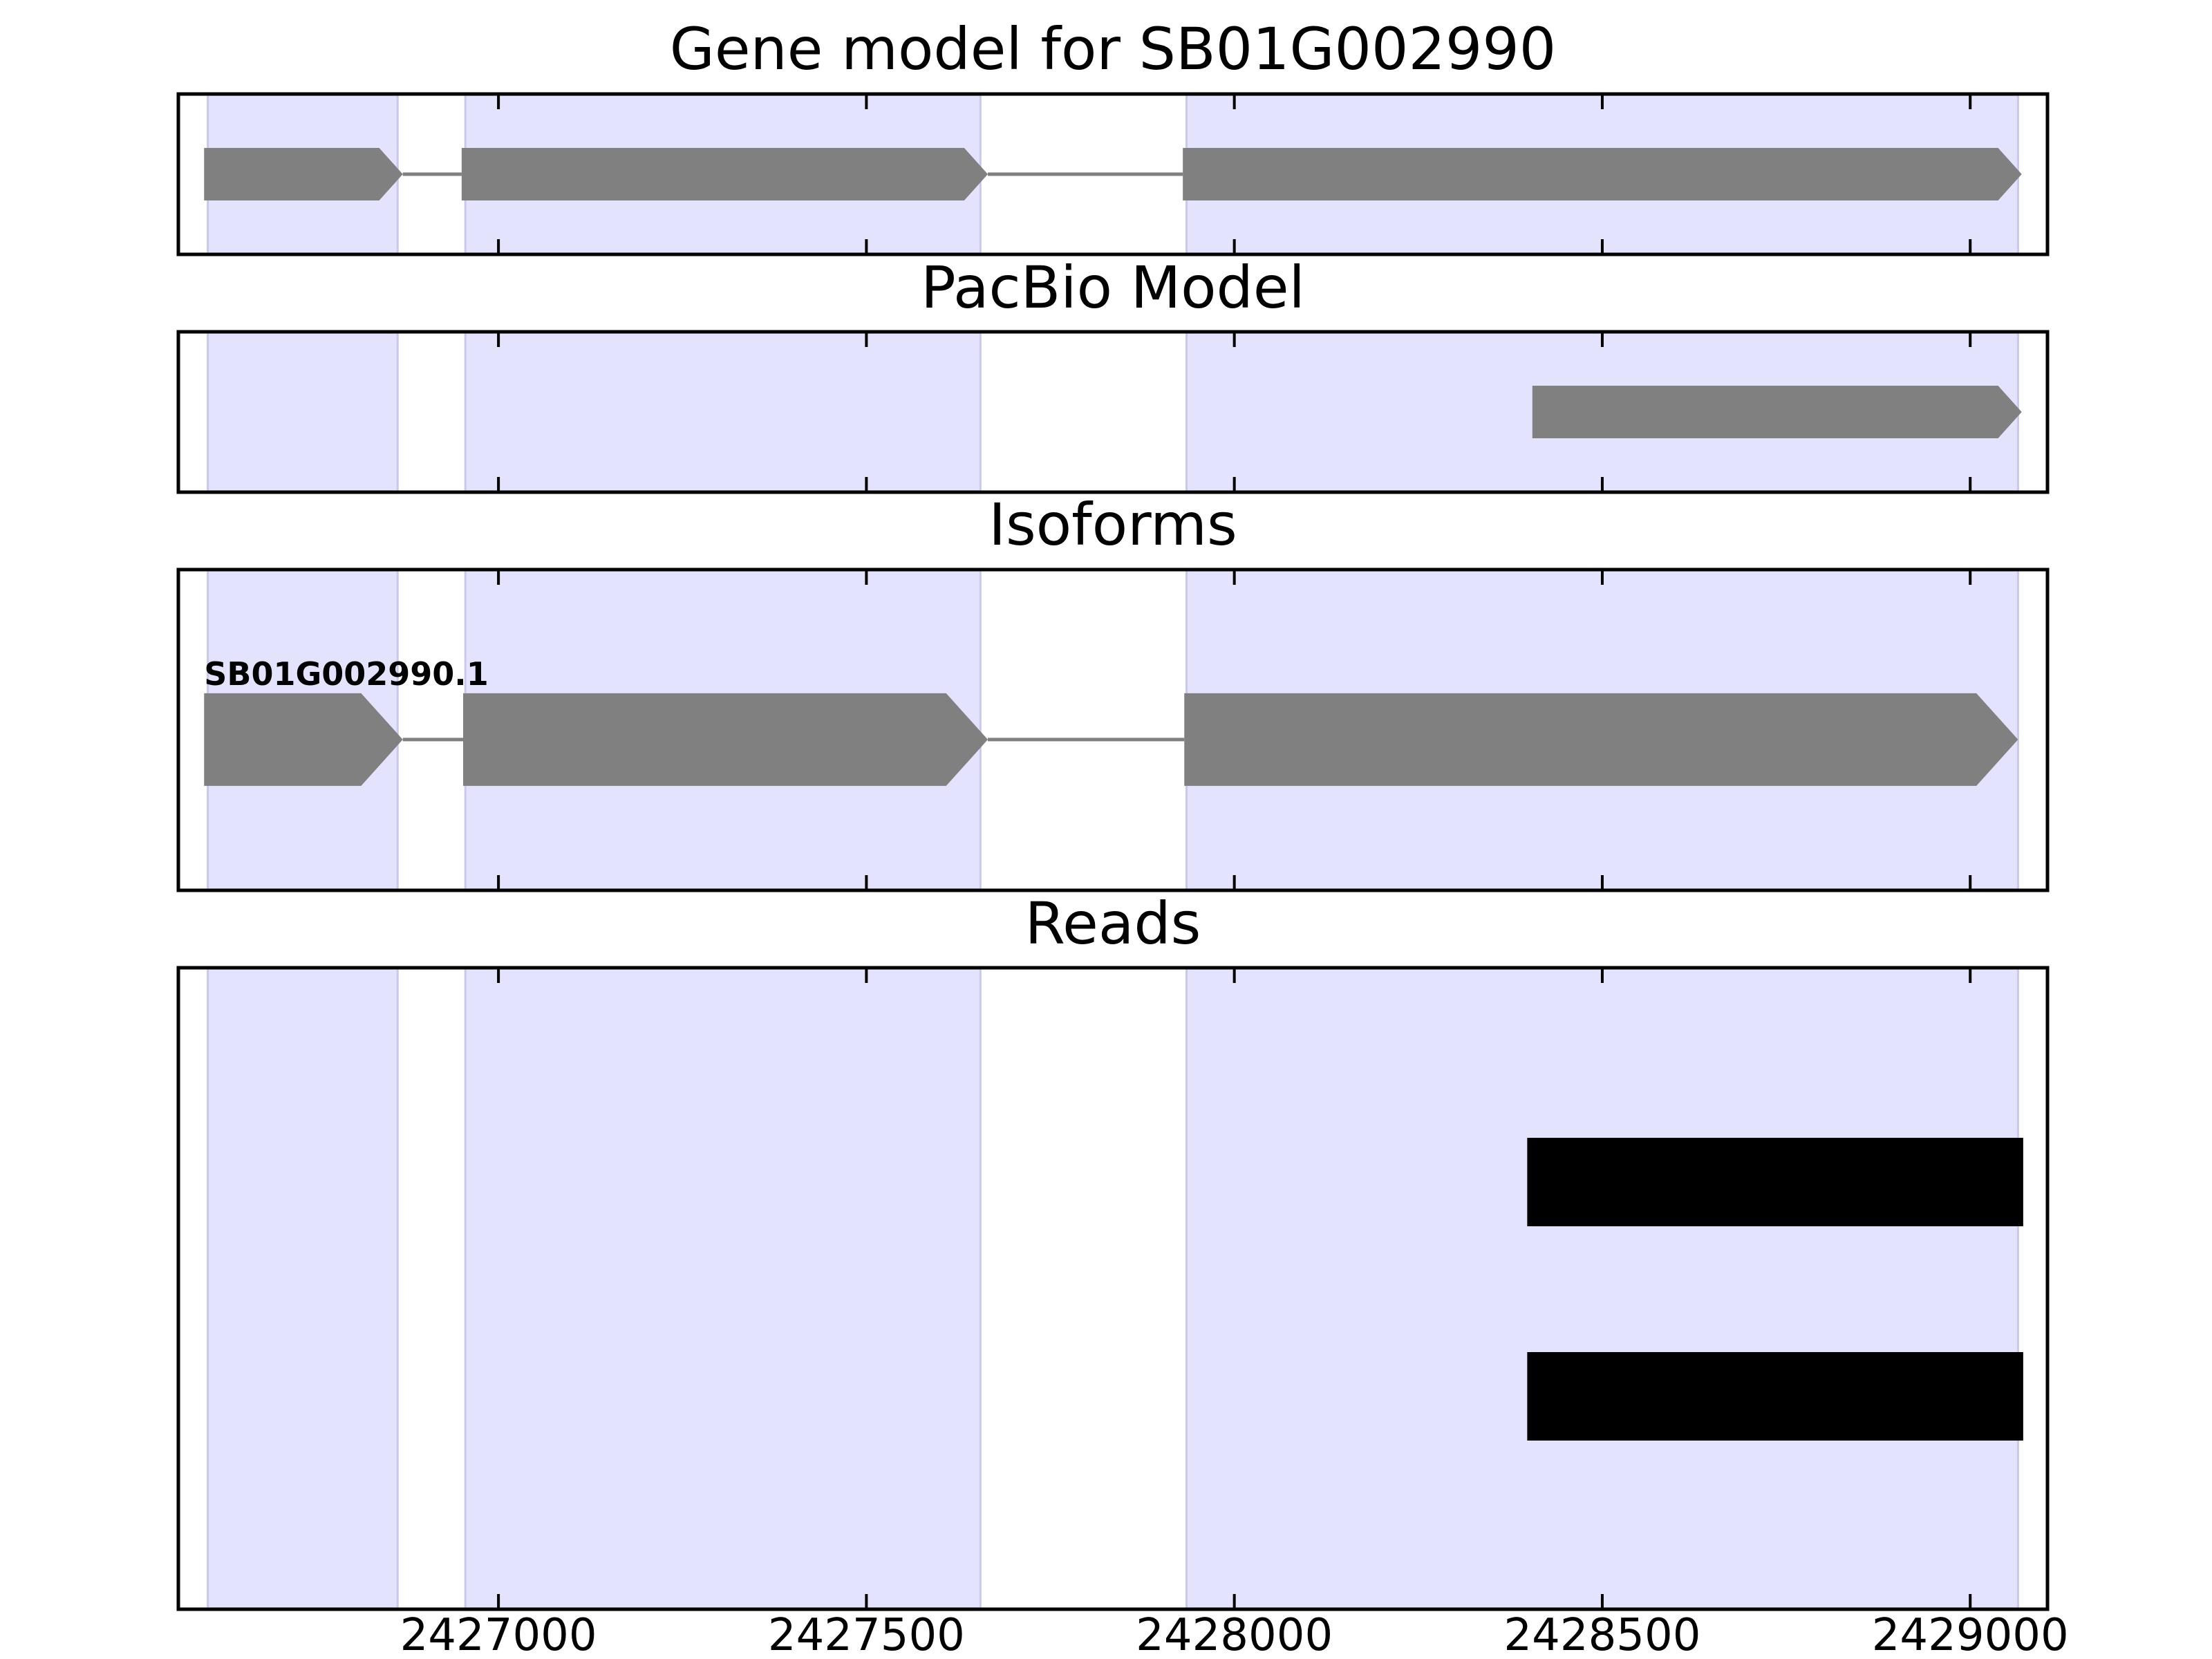 Image resolution: width=2212 pixels, height=1659 pixels. Describe the element at coordinates (1601, 1634) in the screenshot. I see `x-tick-label: 2428500` at that location.